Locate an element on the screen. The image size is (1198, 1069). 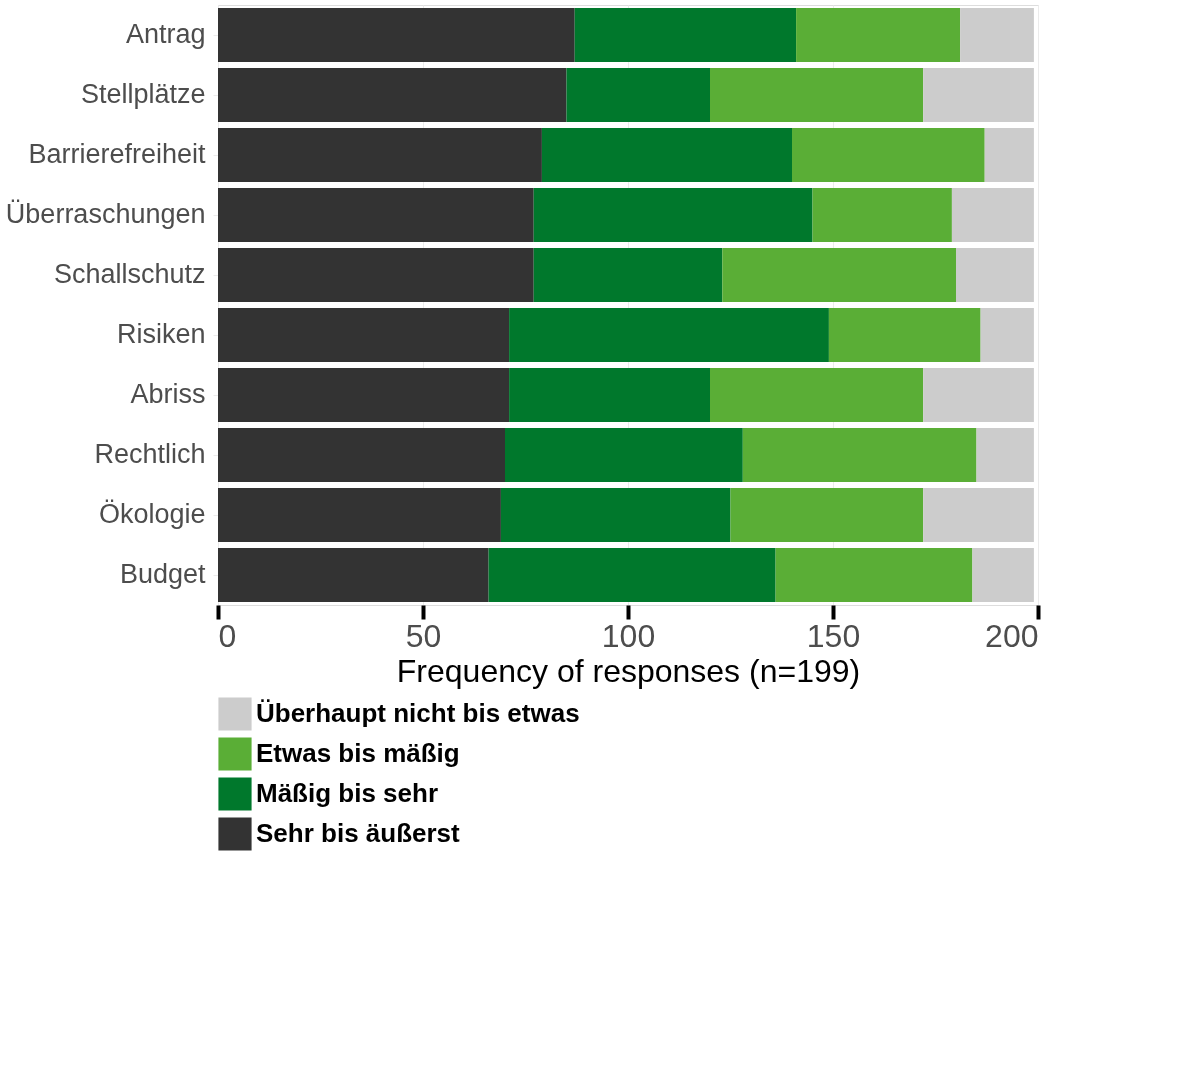
y-tick-label: Rechtlich is located at coordinates (150, 454).